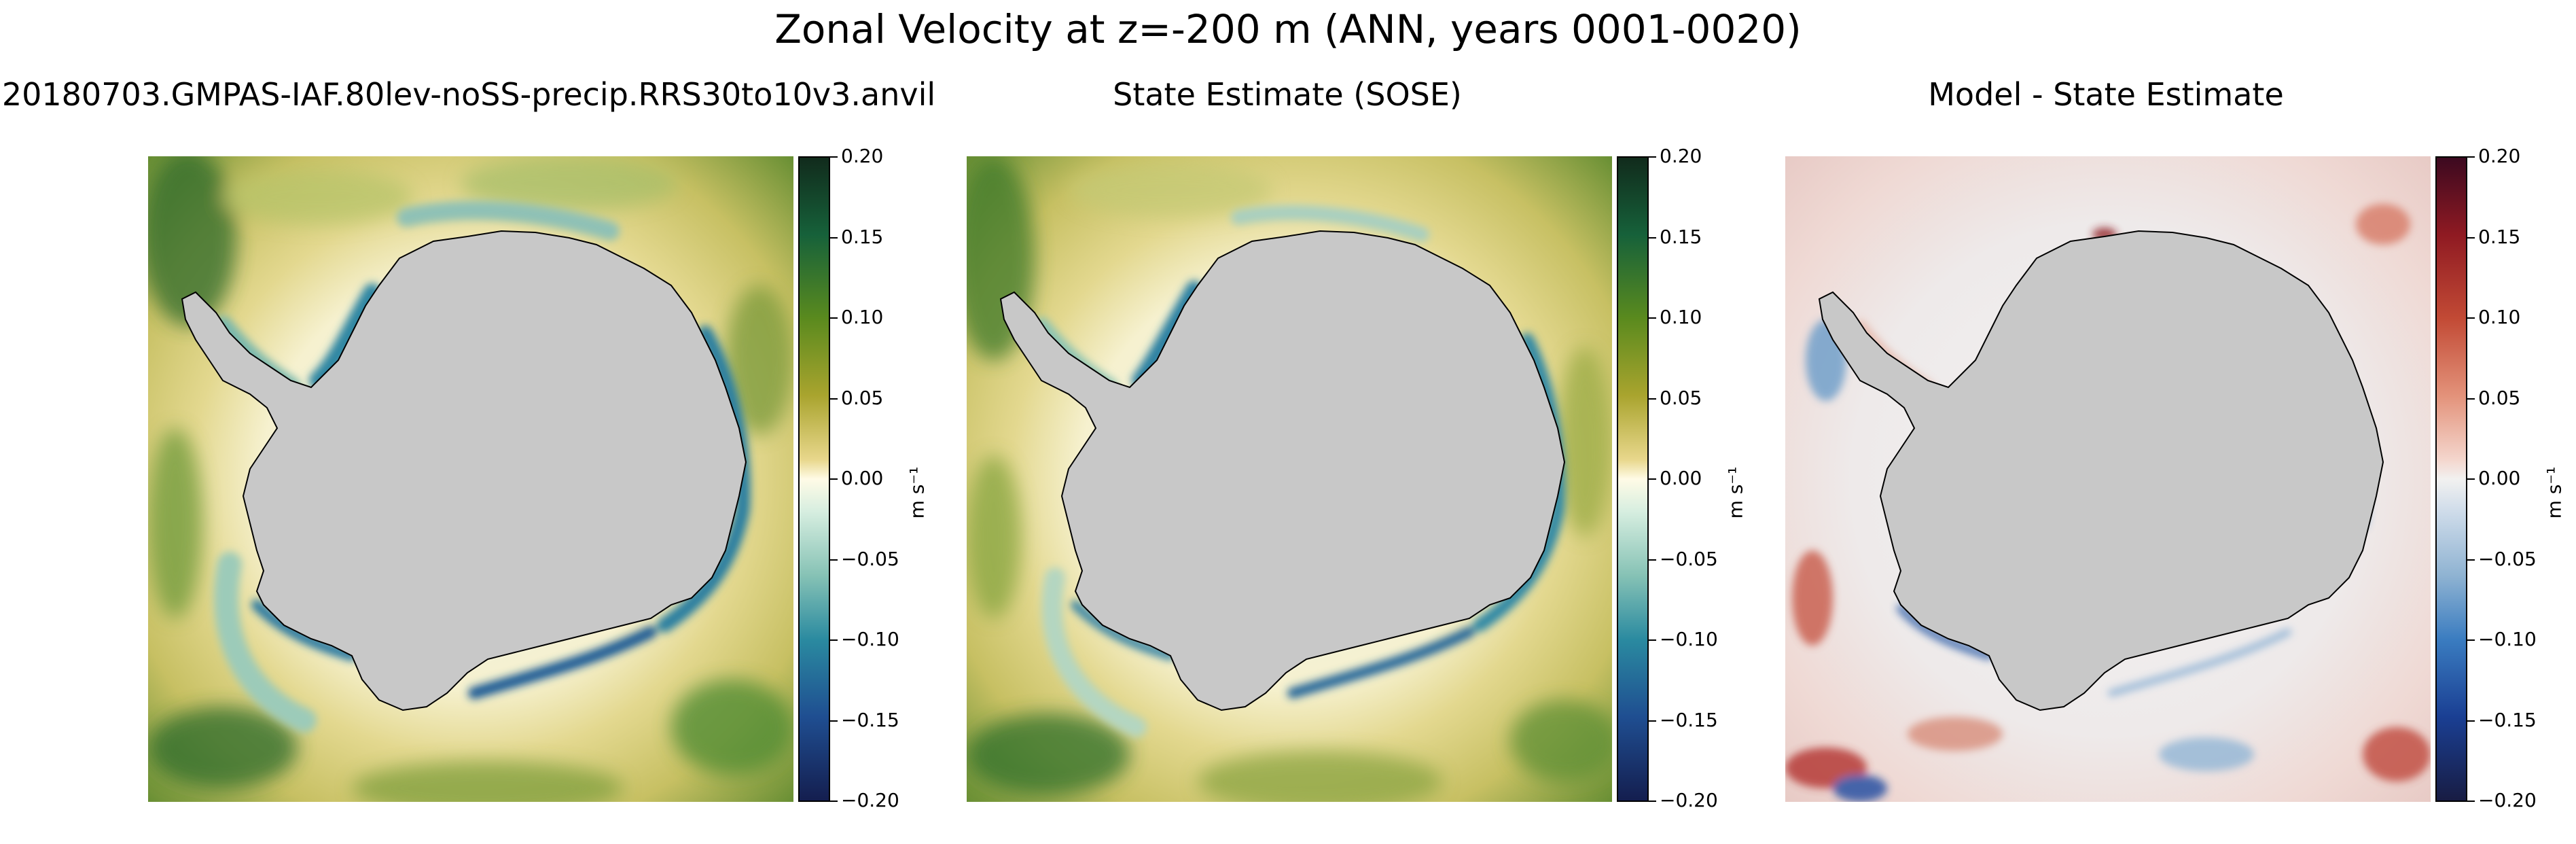 This screenshot has width=2576, height=844. Describe the element at coordinates (2106, 95) in the screenshot. I see `panel-title-difference: Model - State Estimate` at that location.